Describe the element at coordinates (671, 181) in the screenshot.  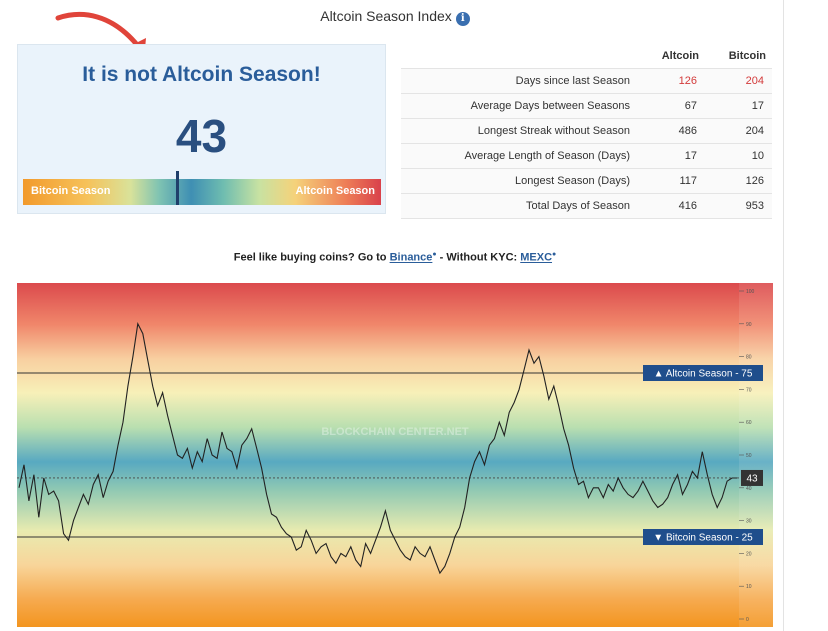
I see `altcoin-value: 117` at that location.